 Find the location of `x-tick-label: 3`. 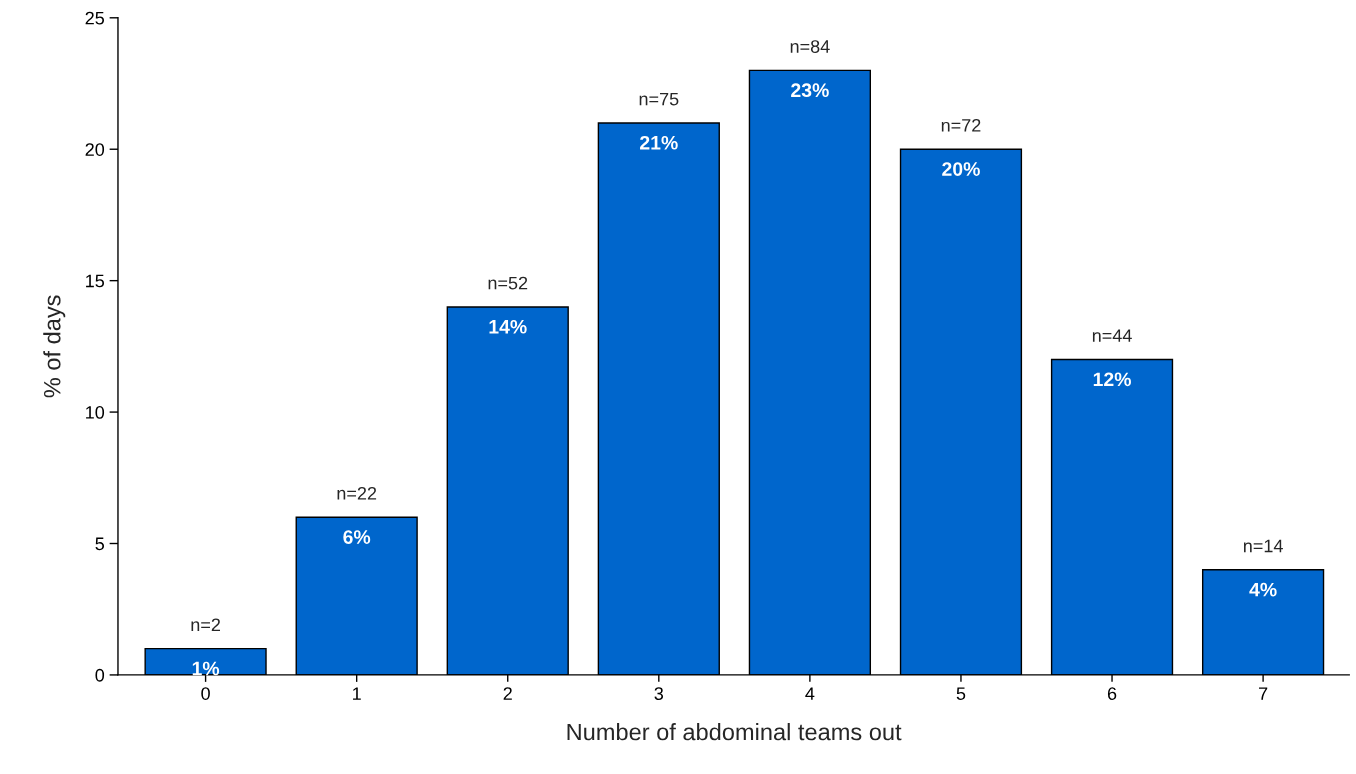

x-tick-label: 3 is located at coordinates (659, 693).